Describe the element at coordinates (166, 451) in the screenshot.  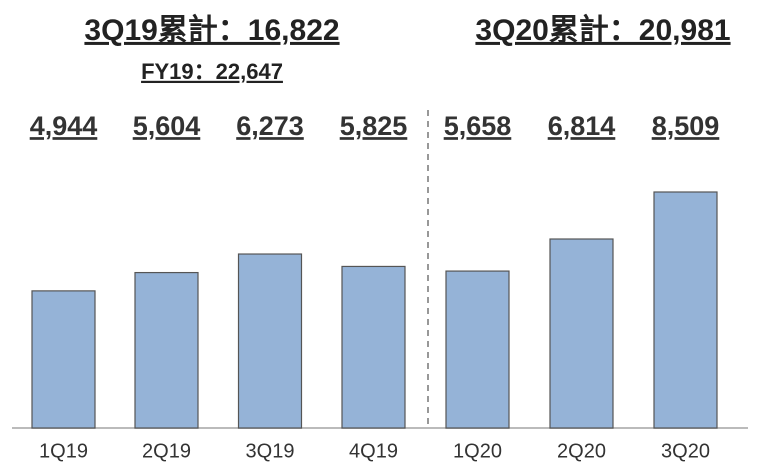
I see `x-tick-label: 2Q19` at that location.